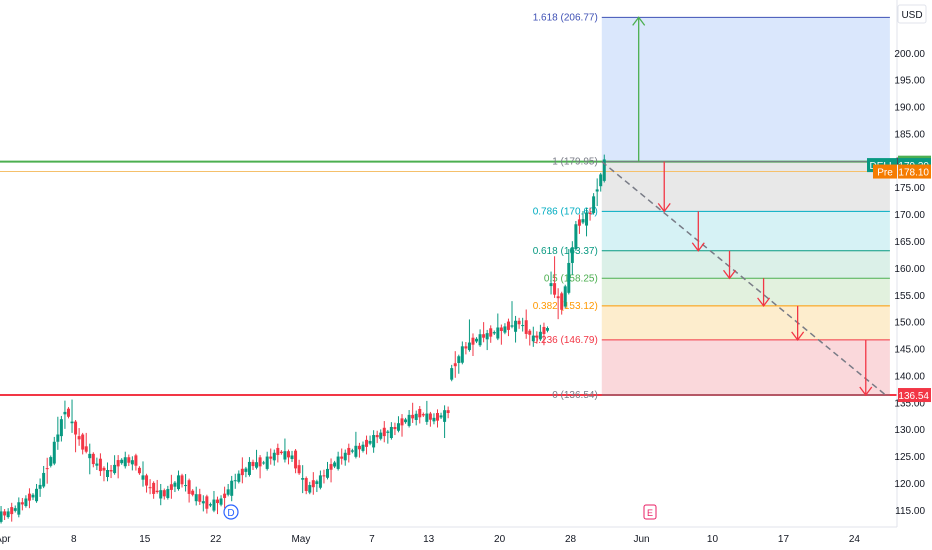  What do you see at coordinates (784, 539) in the screenshot?
I see `time-tick-label: 17` at bounding box center [784, 539].